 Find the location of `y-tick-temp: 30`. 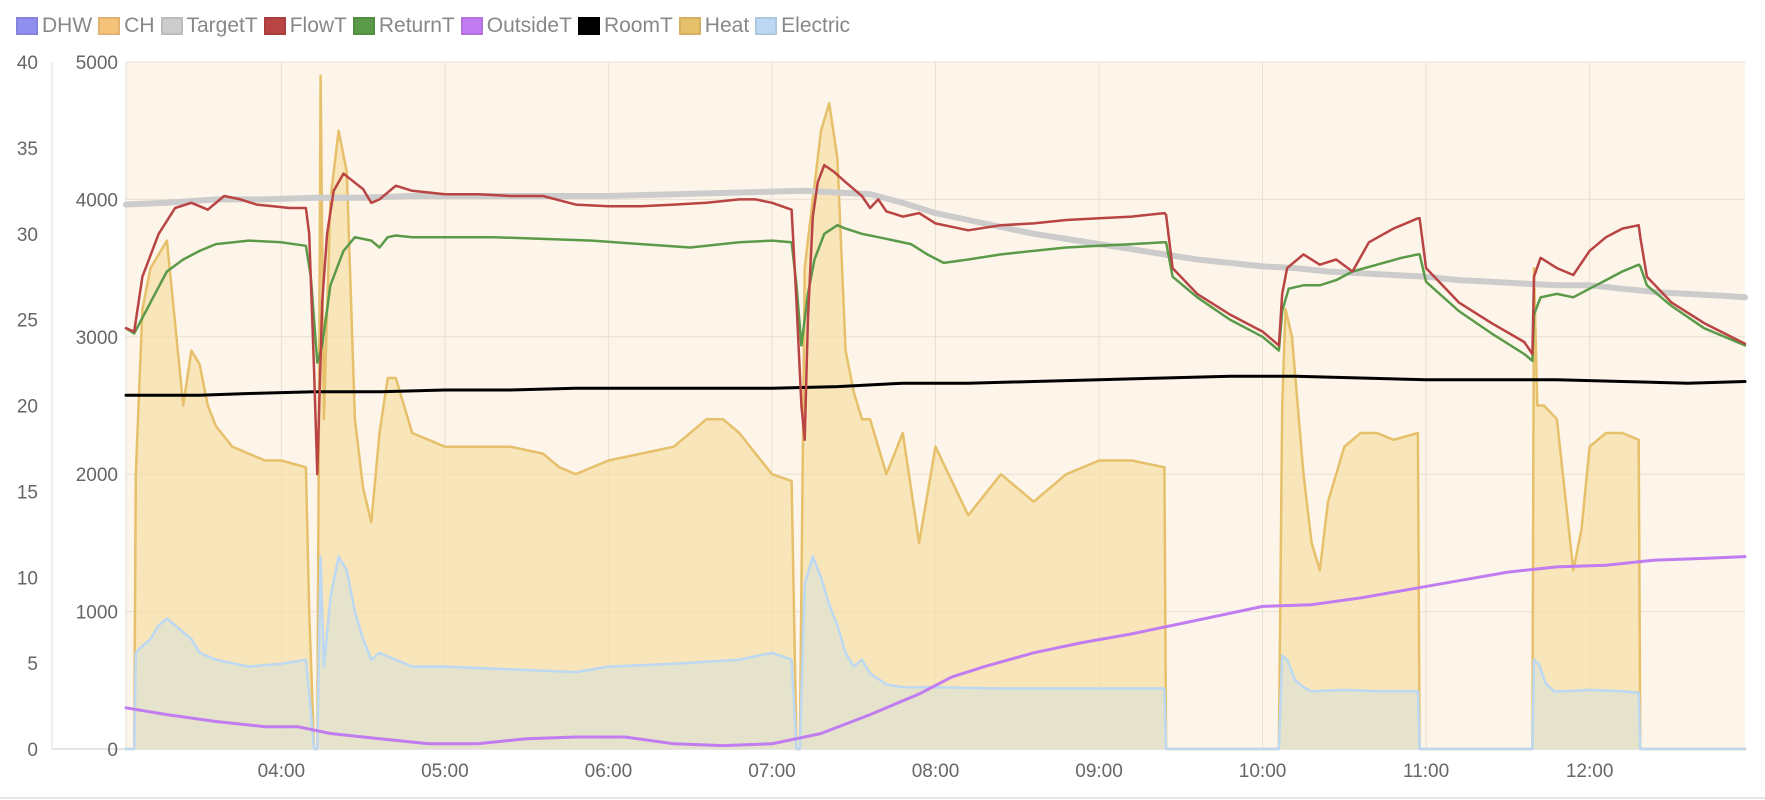

y-tick-temp: 30 is located at coordinates (27, 235).